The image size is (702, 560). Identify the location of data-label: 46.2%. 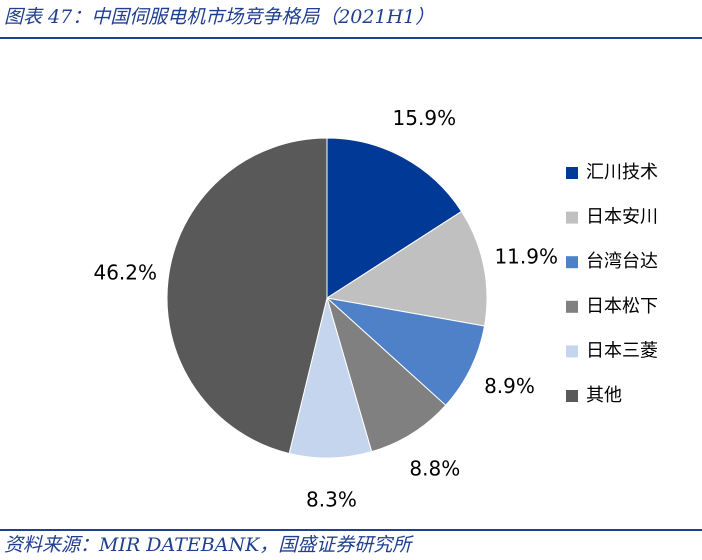
(125, 272).